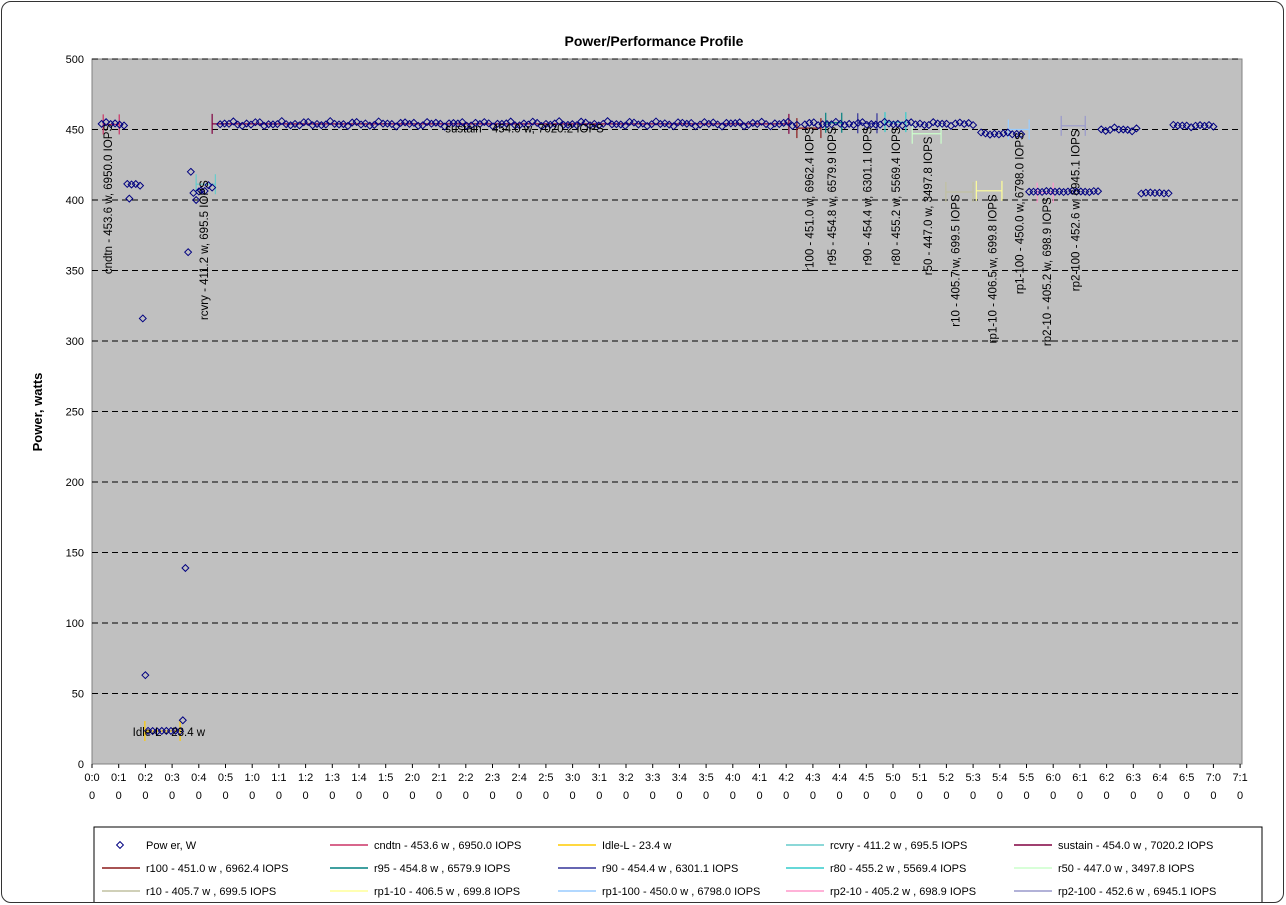  I want to click on x-tick-label: 5:1, so click(919, 778).